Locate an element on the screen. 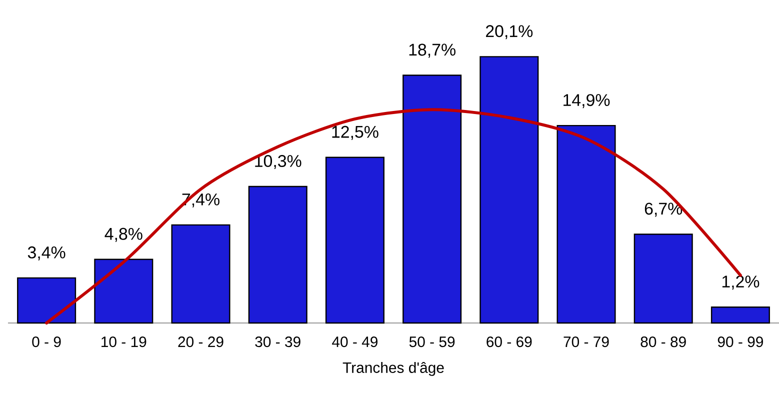  x-tick-label: 70 - 79 is located at coordinates (586, 342).